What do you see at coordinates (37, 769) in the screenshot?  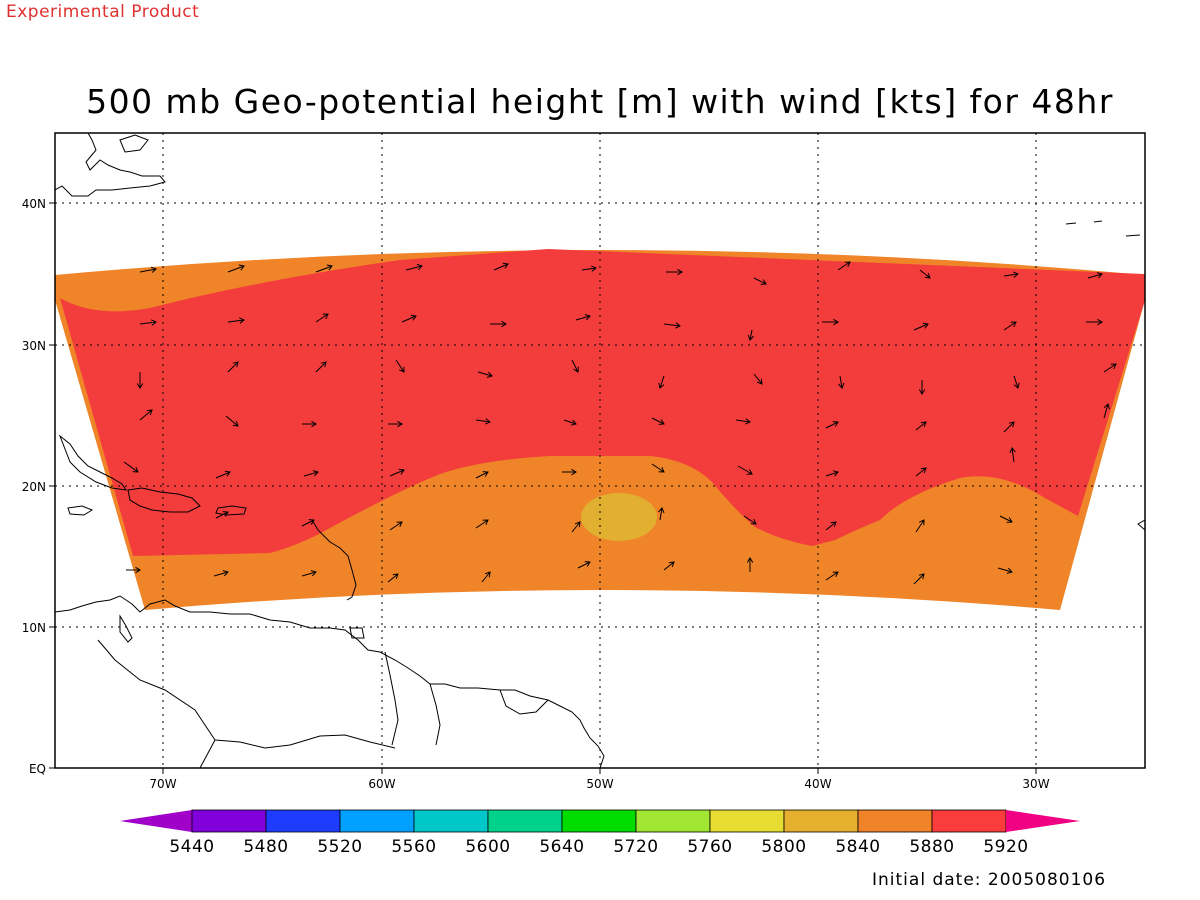 I see `lat-label-eq: EQ` at bounding box center [37, 769].